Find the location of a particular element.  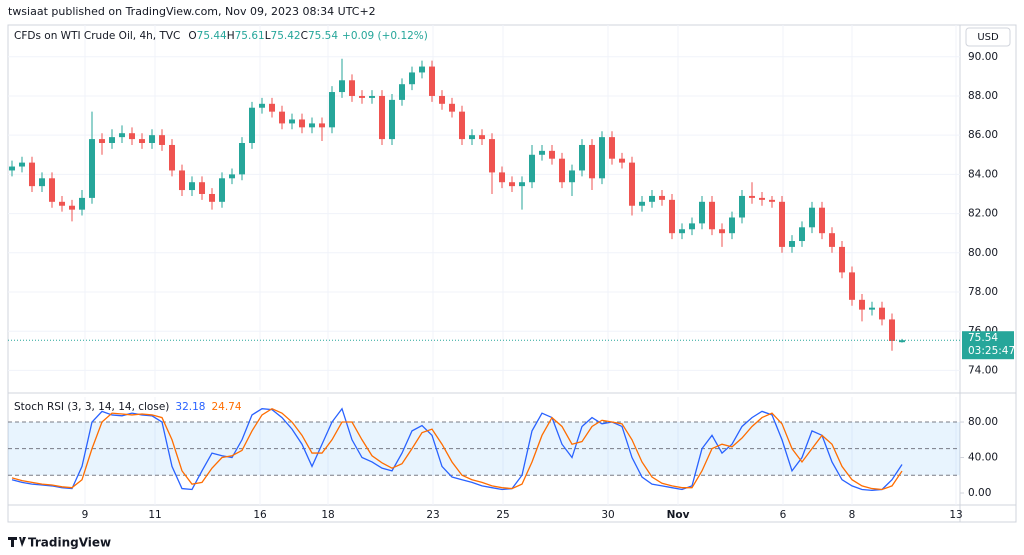

footer-logo is located at coordinates (17, 542).